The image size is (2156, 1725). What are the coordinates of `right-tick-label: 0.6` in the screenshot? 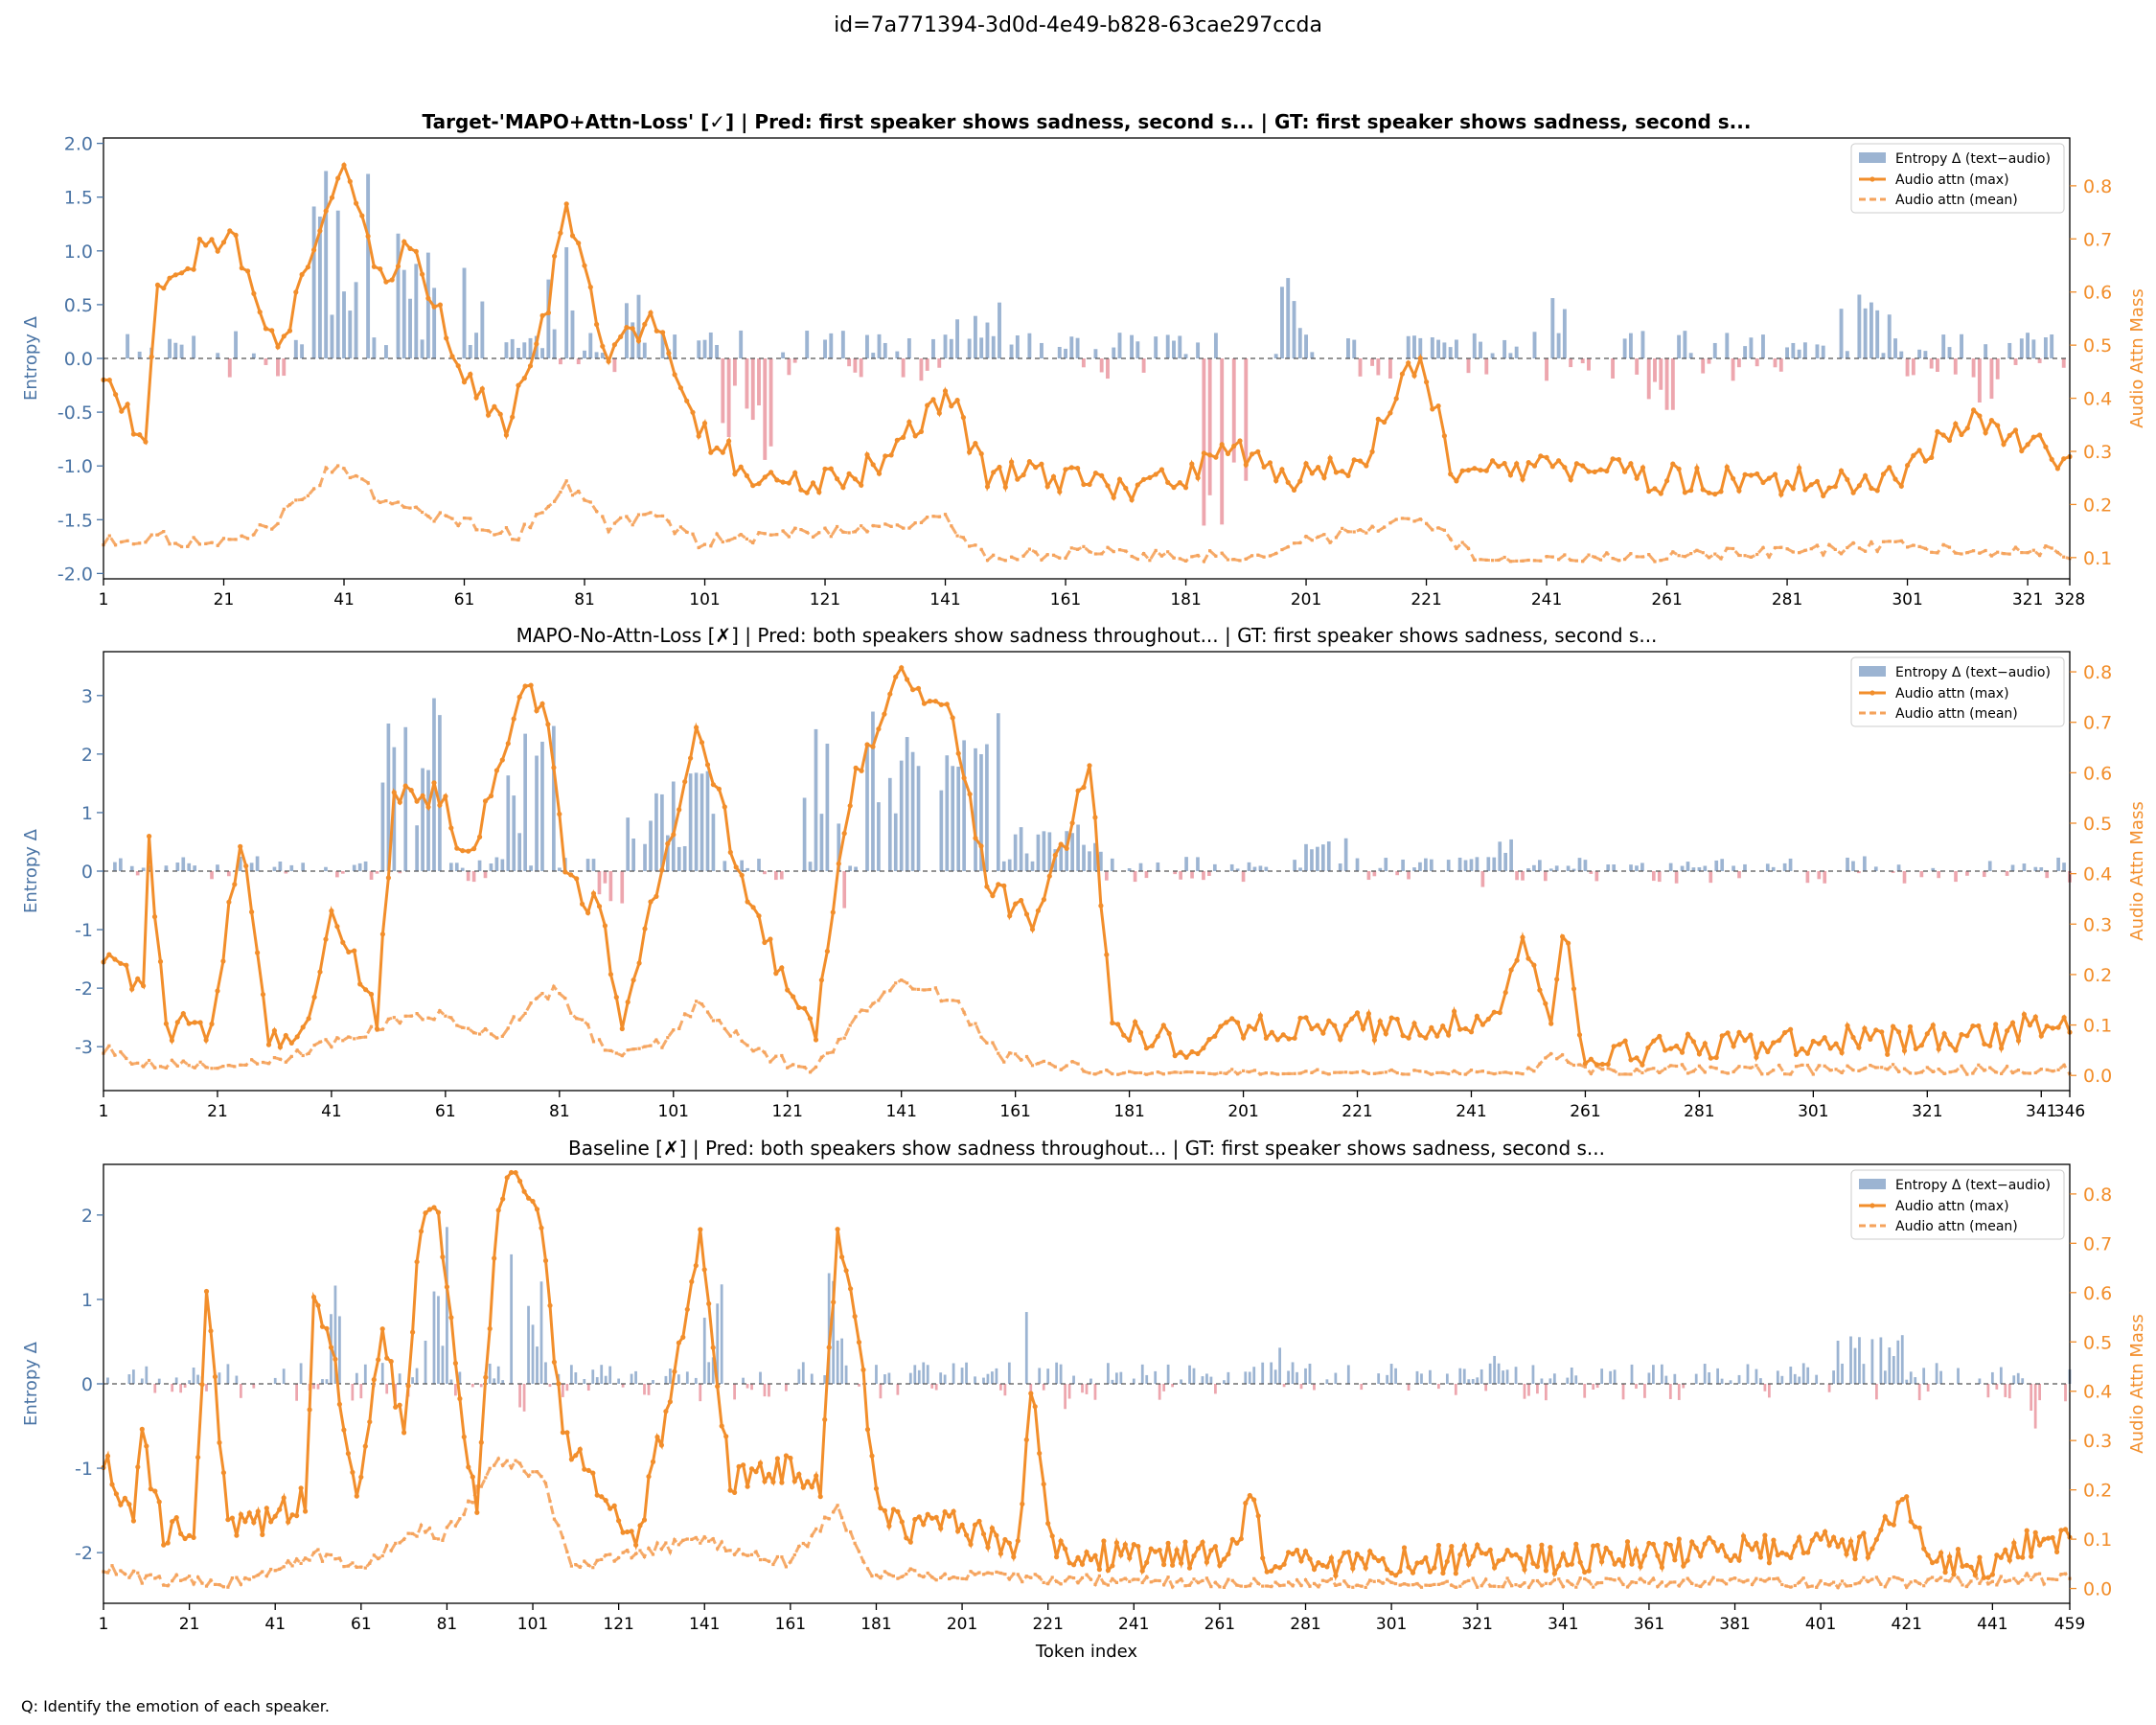 It's located at (2097, 773).